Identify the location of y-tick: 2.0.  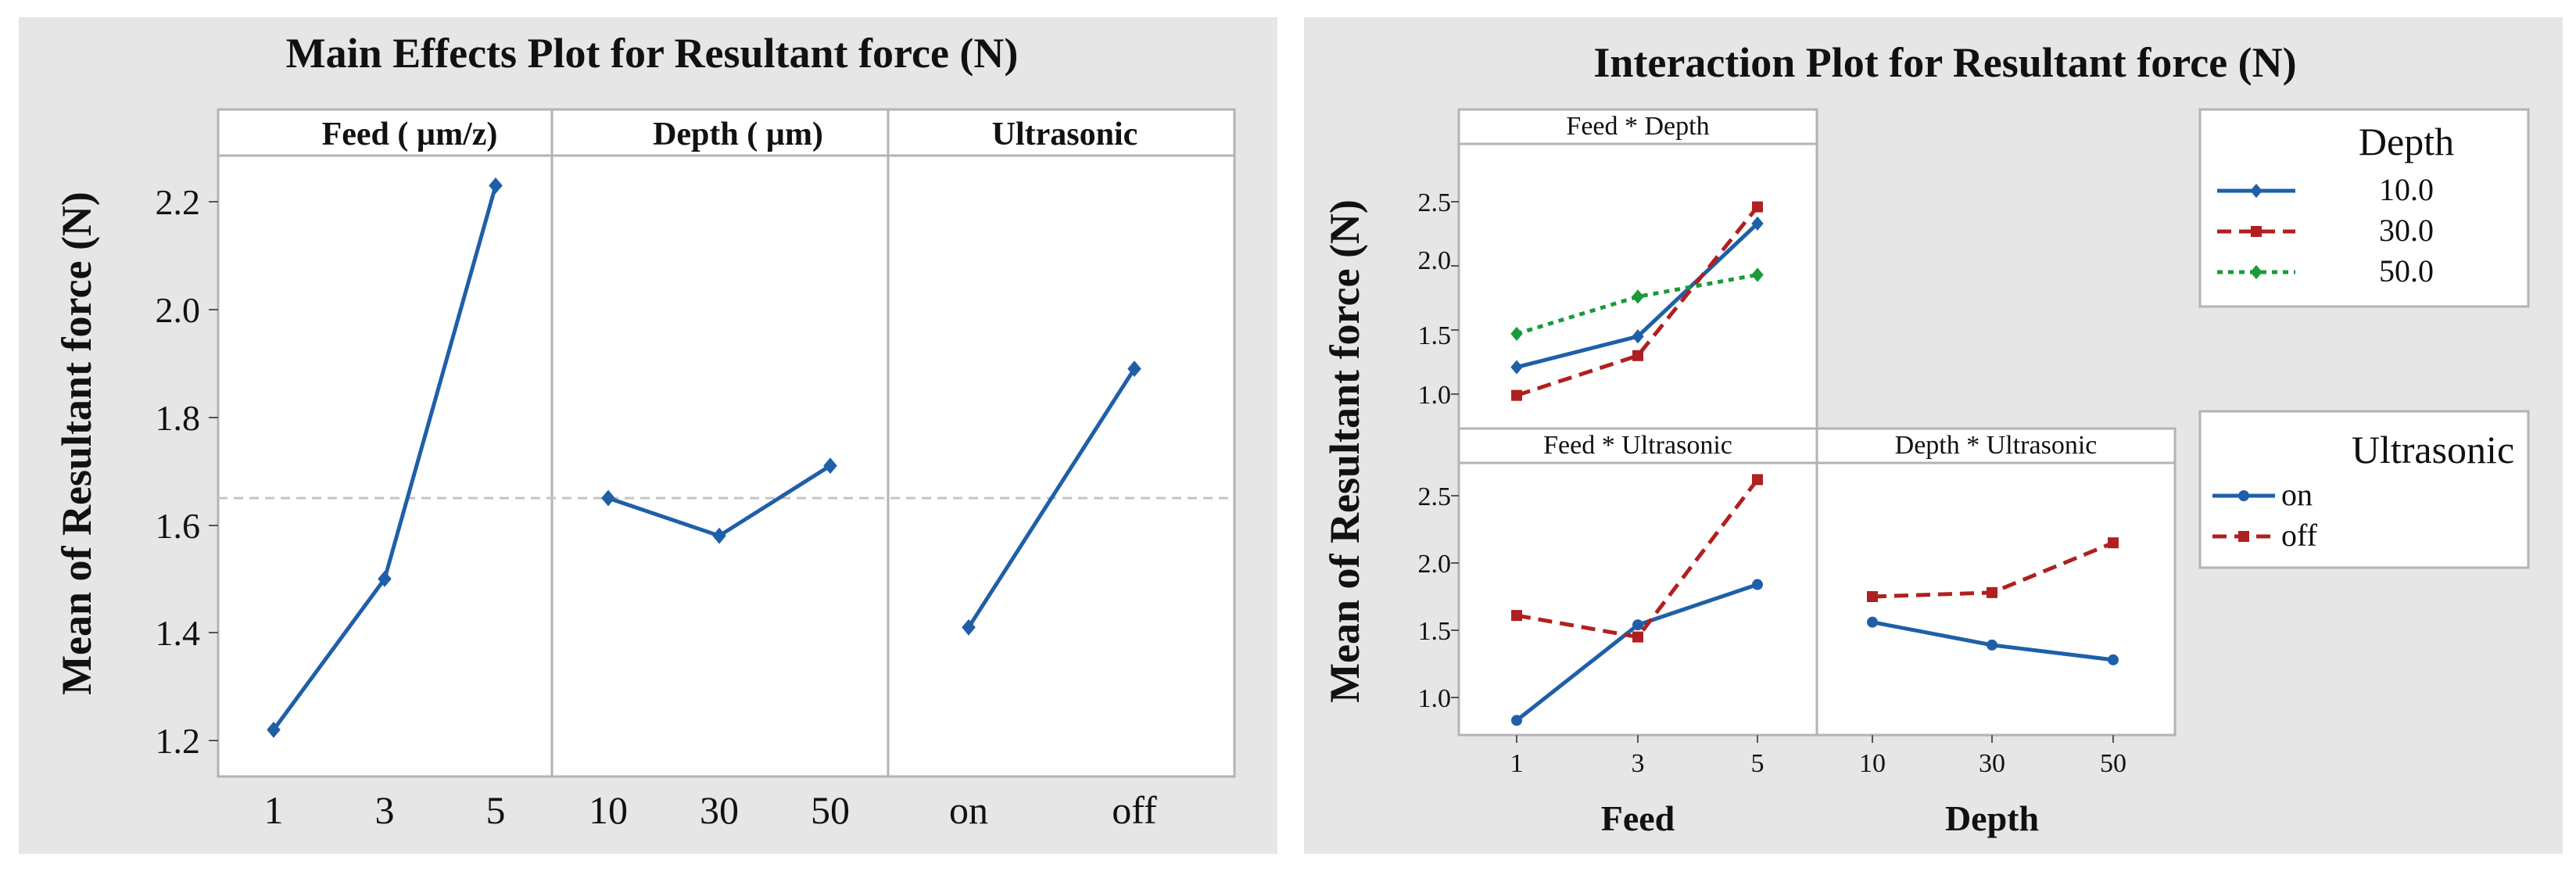
(187, 310).